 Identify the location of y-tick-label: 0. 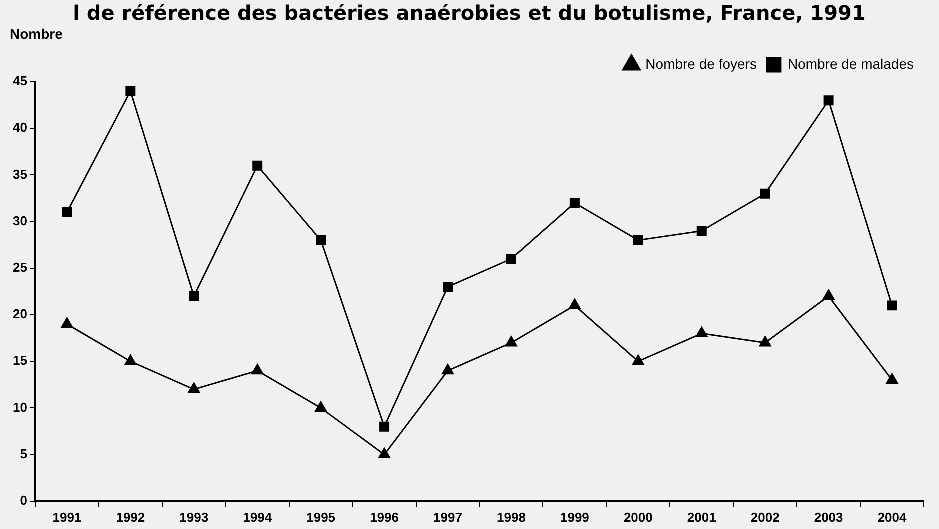
(24, 500).